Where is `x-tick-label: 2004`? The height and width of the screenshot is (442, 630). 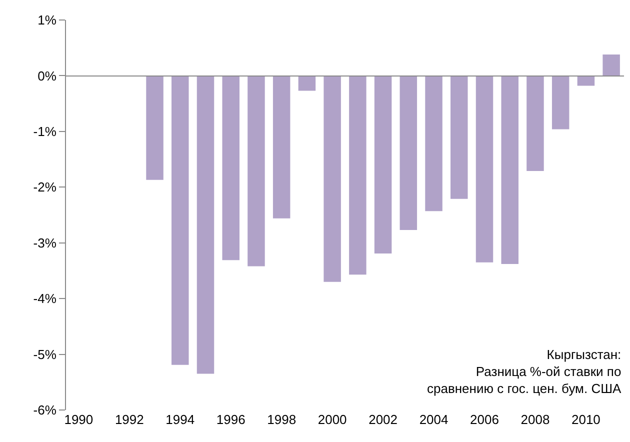 x-tick-label: 2004 is located at coordinates (433, 419).